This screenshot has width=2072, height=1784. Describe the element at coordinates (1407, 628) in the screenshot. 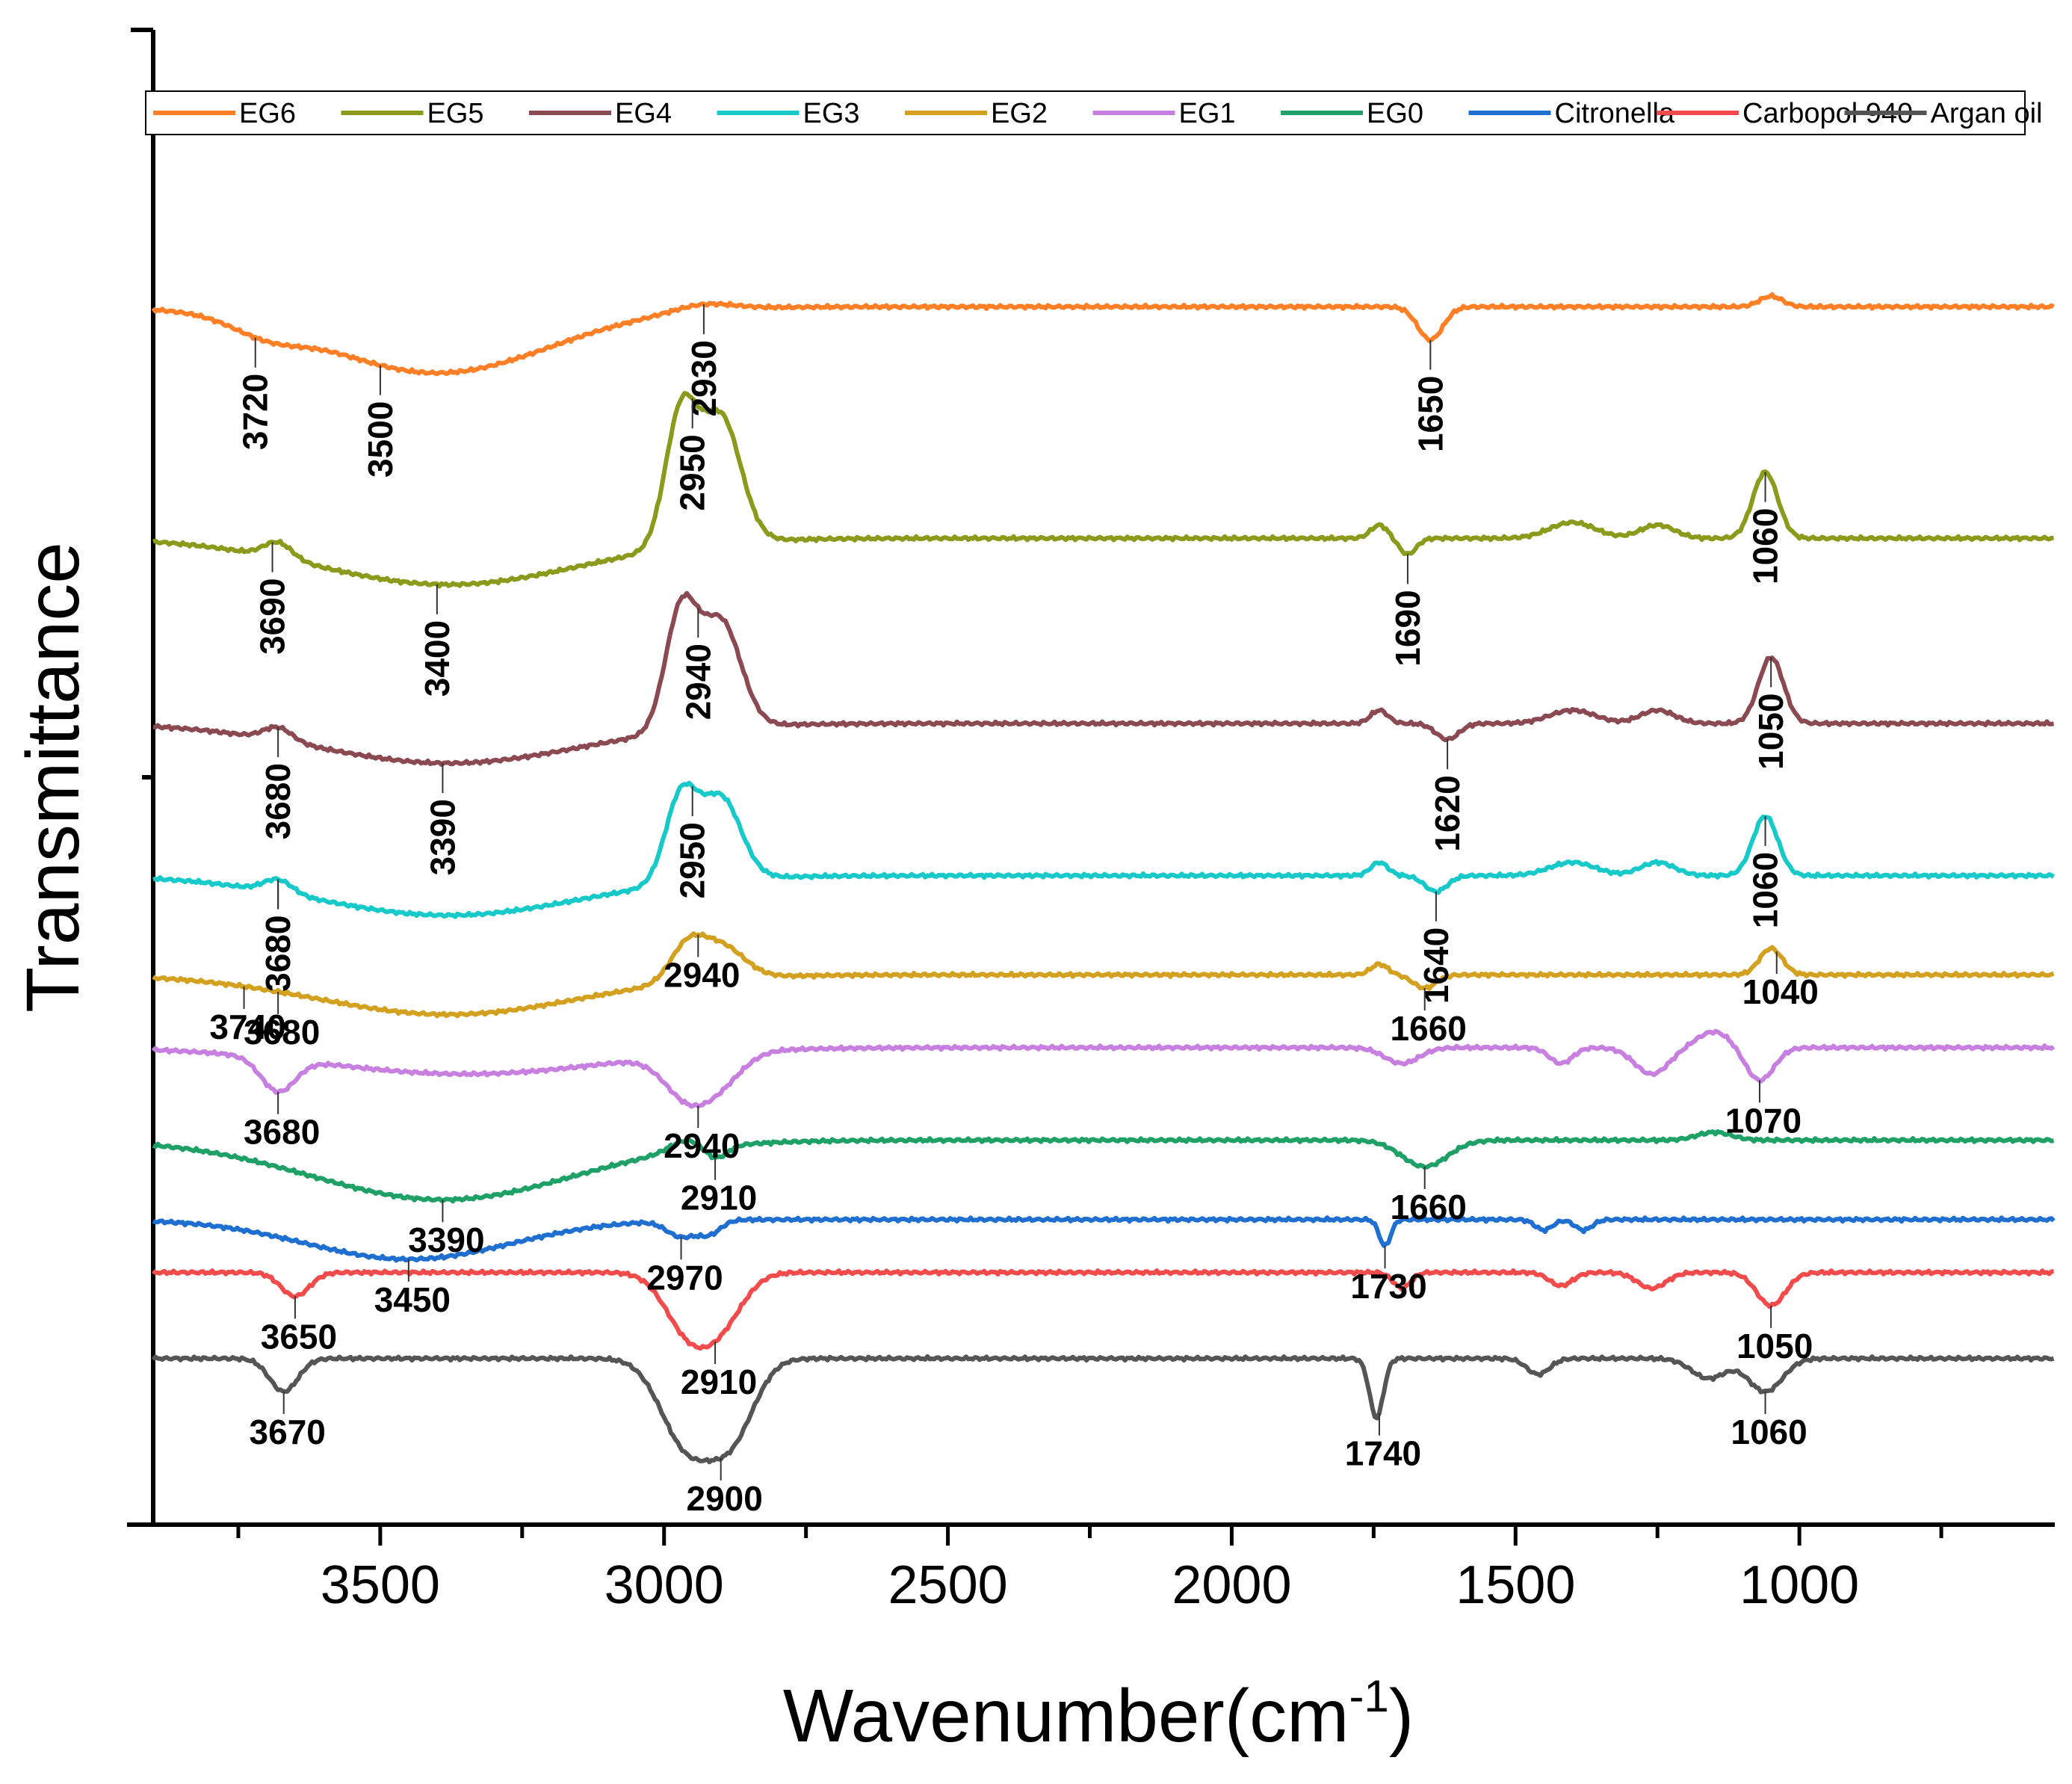

I see `peak-label: 1690` at that location.